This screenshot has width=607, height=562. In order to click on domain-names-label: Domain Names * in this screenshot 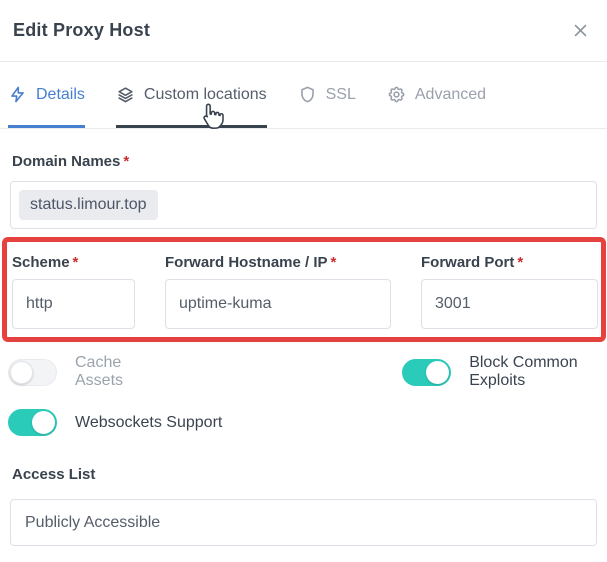, I will do `click(71, 161)`.